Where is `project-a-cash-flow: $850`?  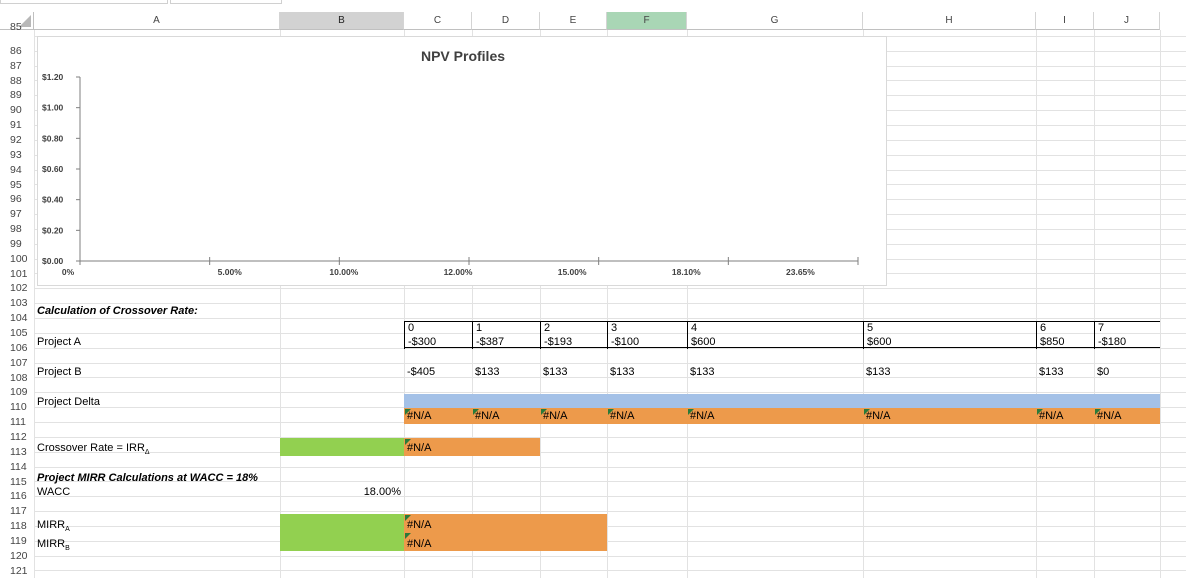
project-a-cash-flow: $850 is located at coordinates (1050, 342).